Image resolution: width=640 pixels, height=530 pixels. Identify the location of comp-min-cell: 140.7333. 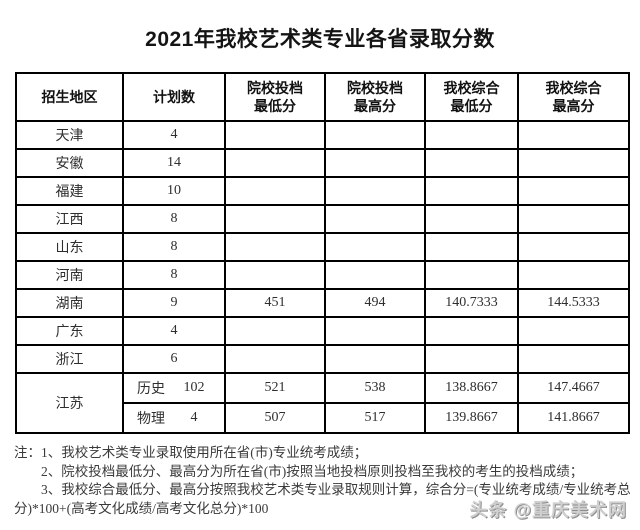
(471, 303).